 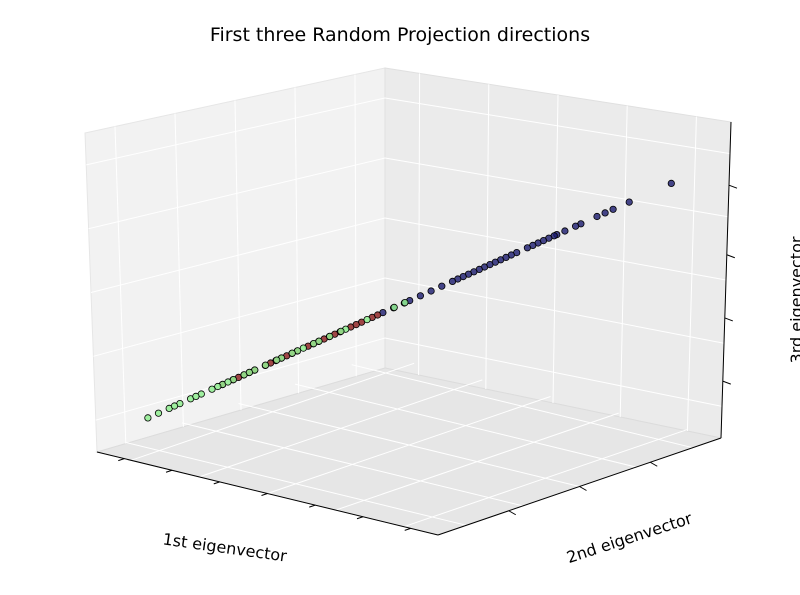 I want to click on chart-title: First three Random Projection directions, so click(x=400, y=35).